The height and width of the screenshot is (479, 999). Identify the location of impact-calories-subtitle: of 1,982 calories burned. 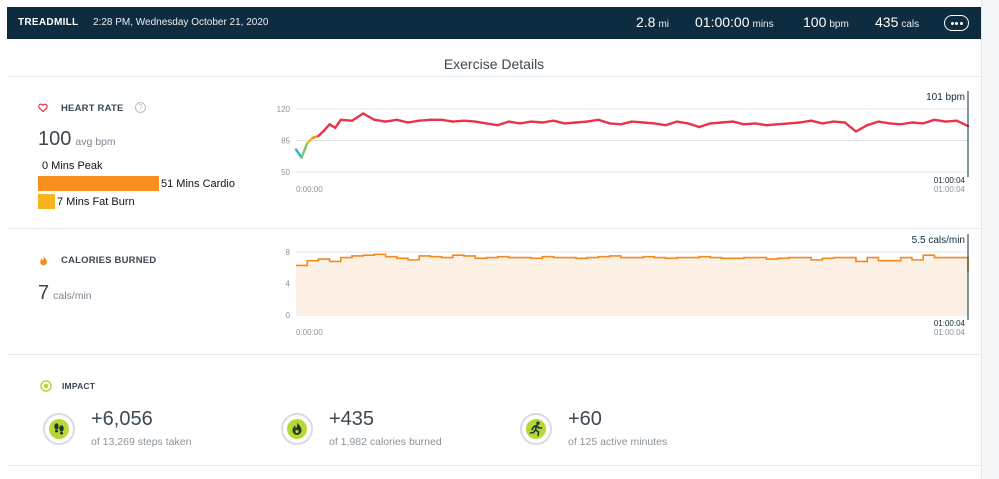
(385, 442).